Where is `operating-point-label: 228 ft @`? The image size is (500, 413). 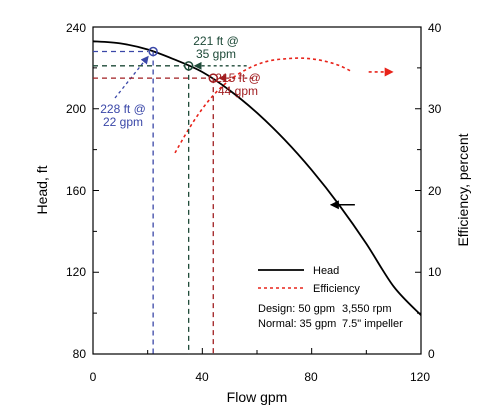
operating-point-label: 228 ft @ is located at coordinates (123, 109).